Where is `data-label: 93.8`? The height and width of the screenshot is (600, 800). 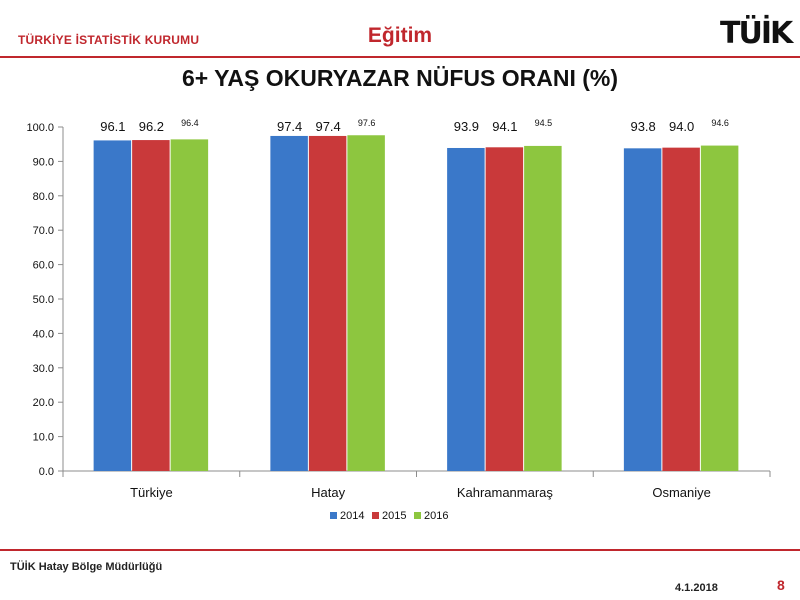
data-label: 93.8 is located at coordinates (642, 126).